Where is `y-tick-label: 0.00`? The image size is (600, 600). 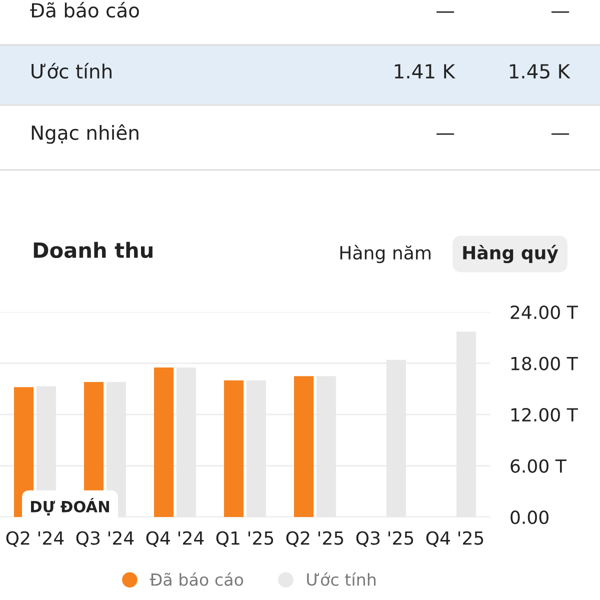
y-tick-label: 0.00 is located at coordinates (529, 517).